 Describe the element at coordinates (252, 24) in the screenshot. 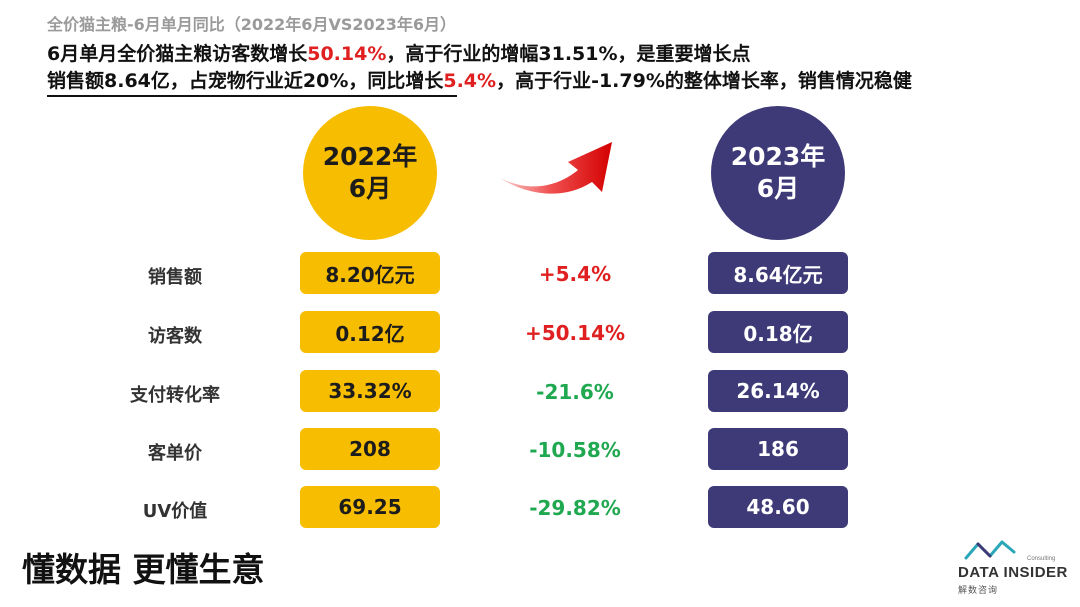

I see `slide-subtitle: 全价猫主粮-6月单月同比（2022年6月VS2023年6月）` at that location.